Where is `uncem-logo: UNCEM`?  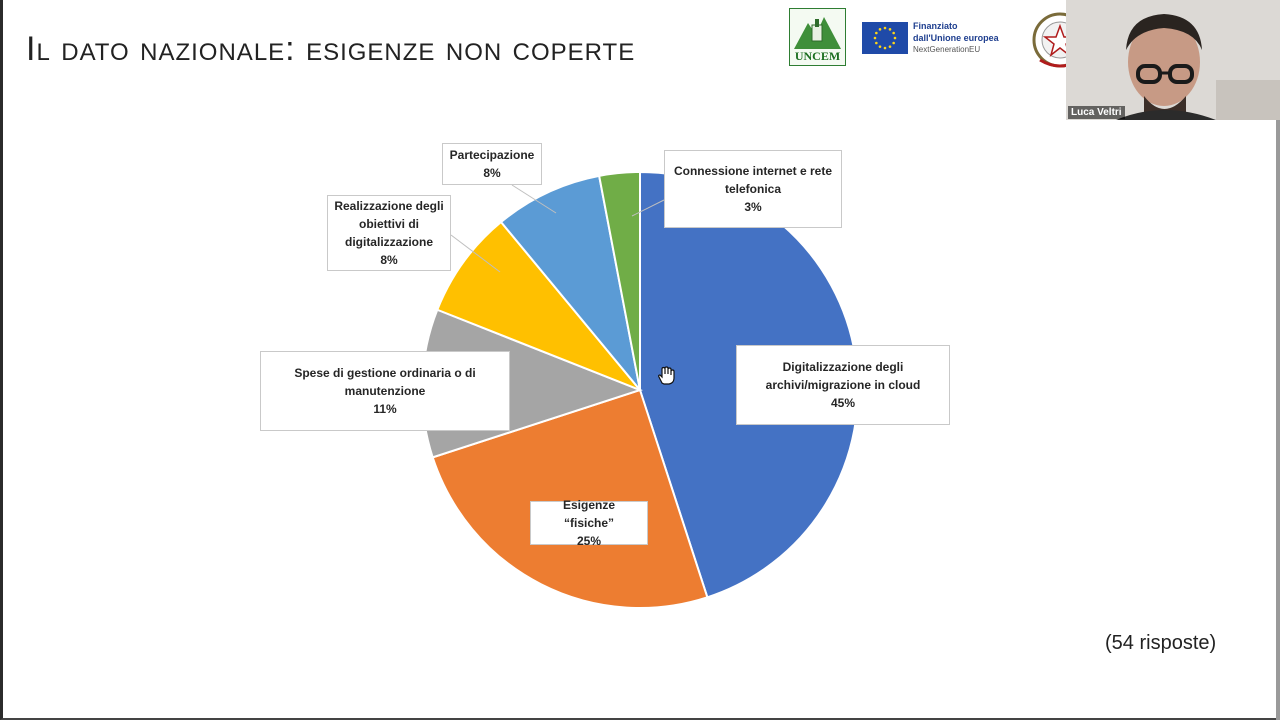 uncem-logo: UNCEM is located at coordinates (817, 37).